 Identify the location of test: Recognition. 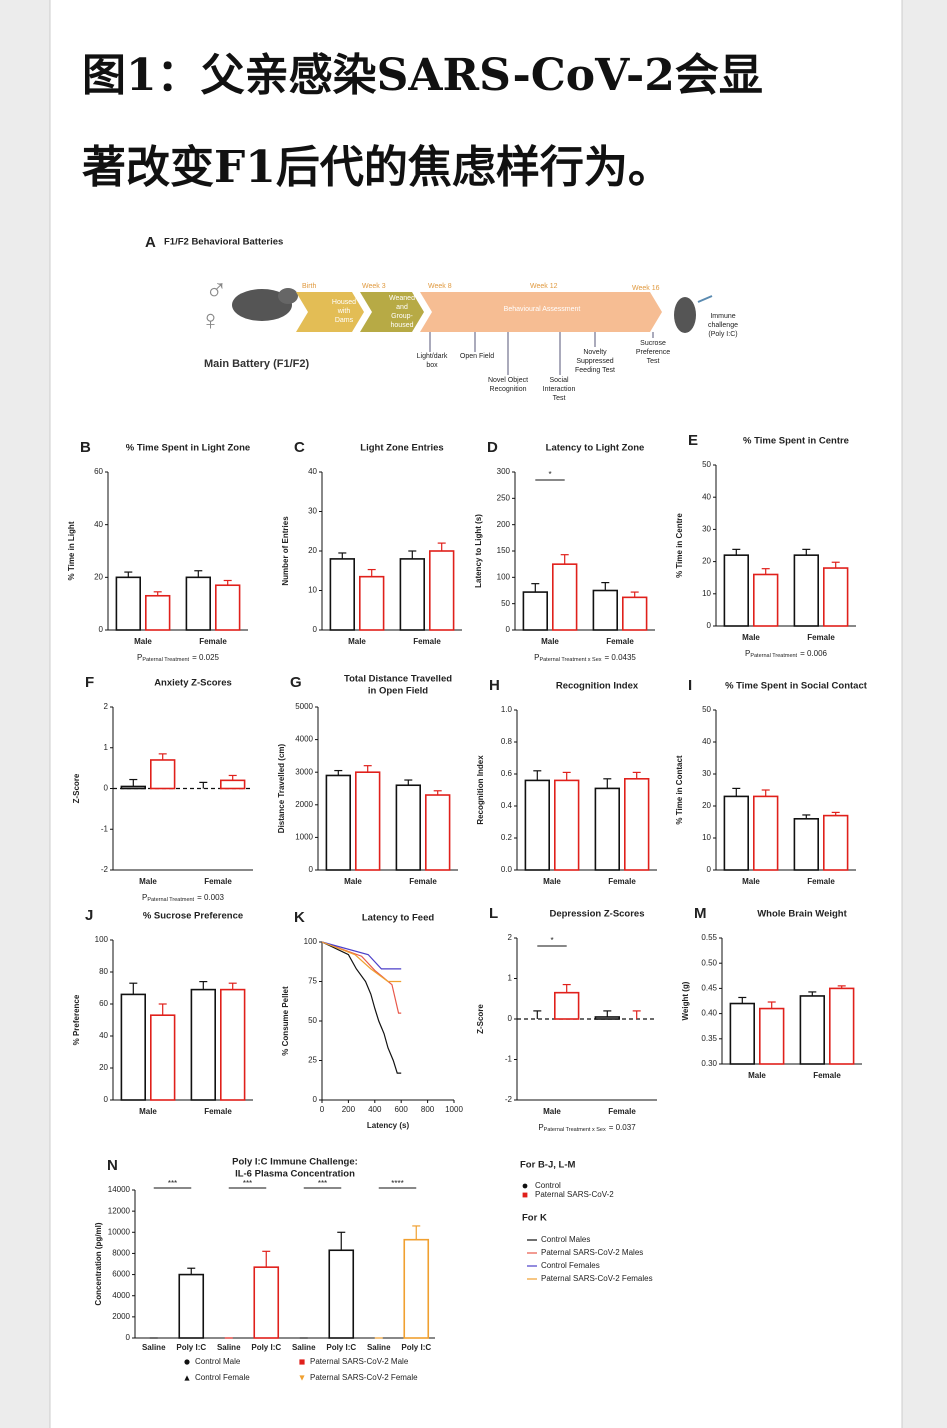
(508, 389).